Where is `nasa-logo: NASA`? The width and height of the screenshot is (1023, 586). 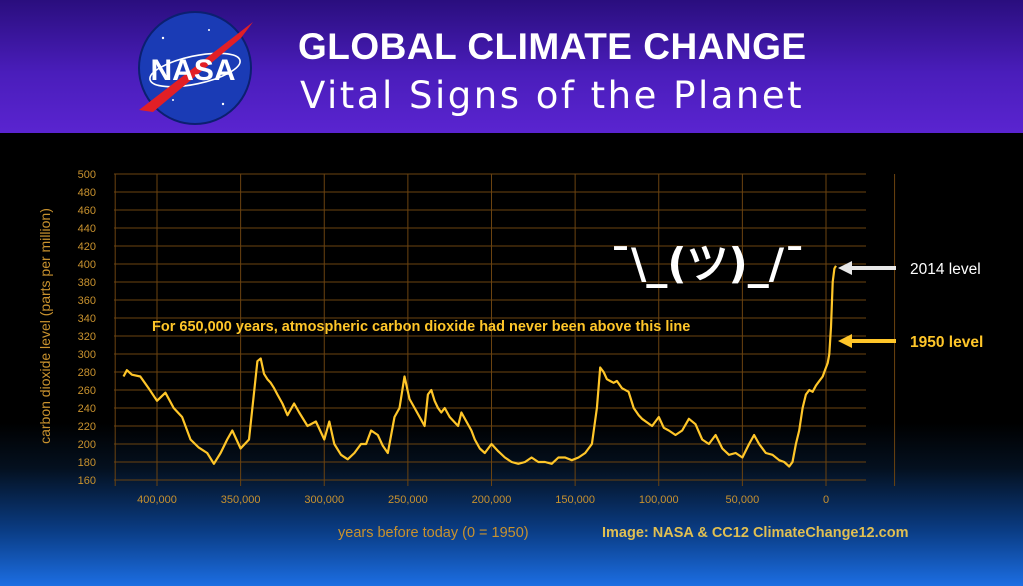
nasa-logo: NASA is located at coordinates (195, 68).